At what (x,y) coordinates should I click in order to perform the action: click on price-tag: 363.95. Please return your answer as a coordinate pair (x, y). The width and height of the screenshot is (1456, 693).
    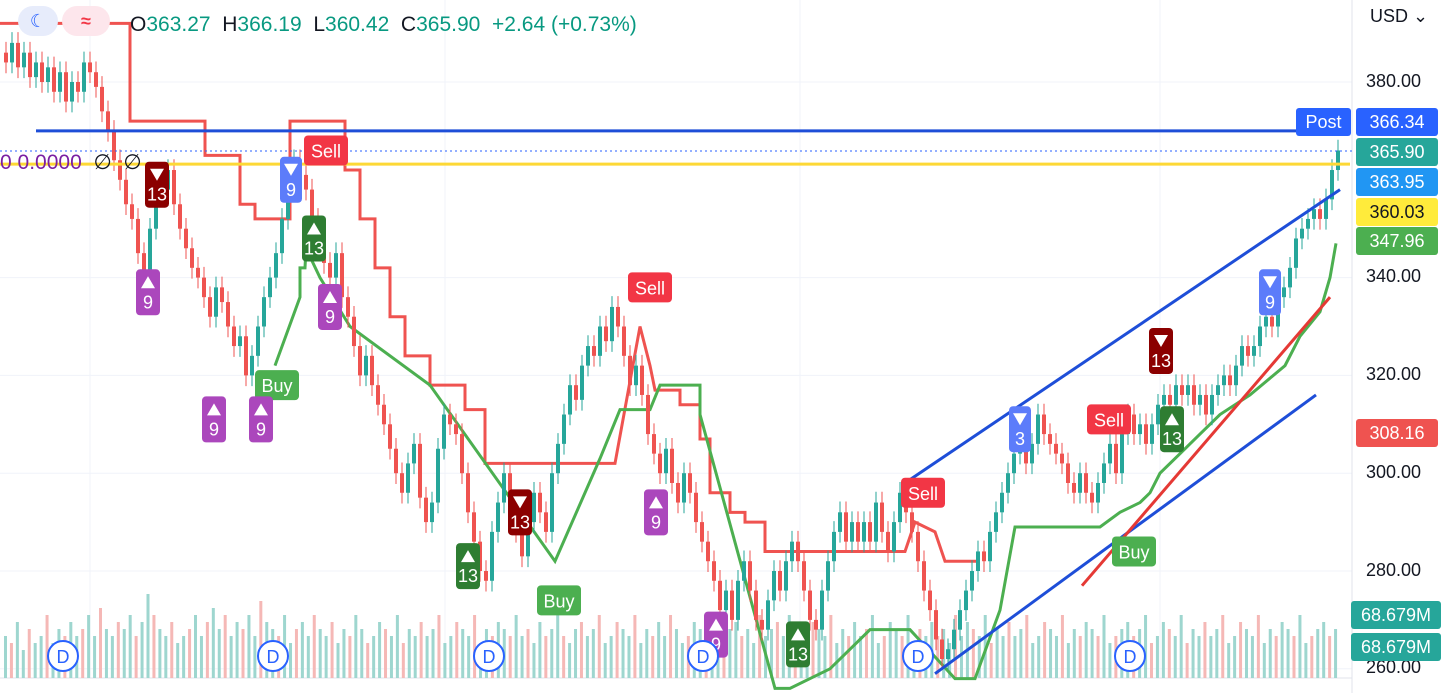
    Looking at the image, I should click on (1397, 182).